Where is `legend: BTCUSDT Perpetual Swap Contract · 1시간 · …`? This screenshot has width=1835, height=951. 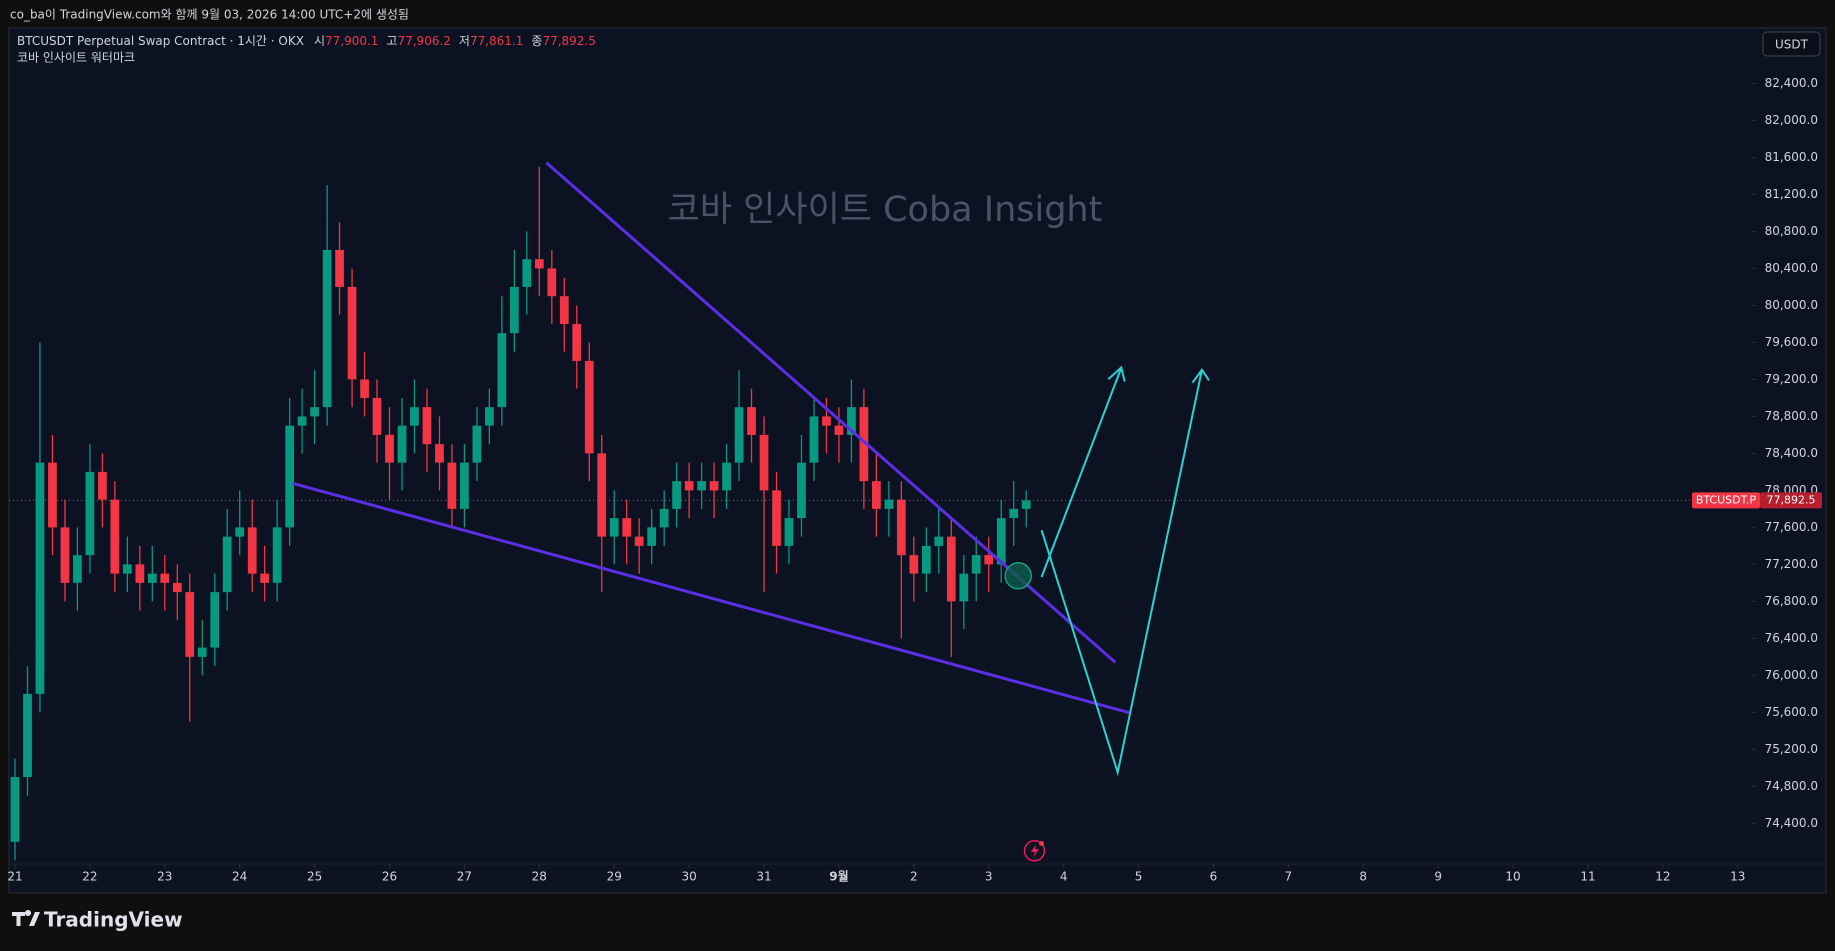
legend: BTCUSDT Perpetual Swap Contract · 1시간 · … is located at coordinates (306, 41).